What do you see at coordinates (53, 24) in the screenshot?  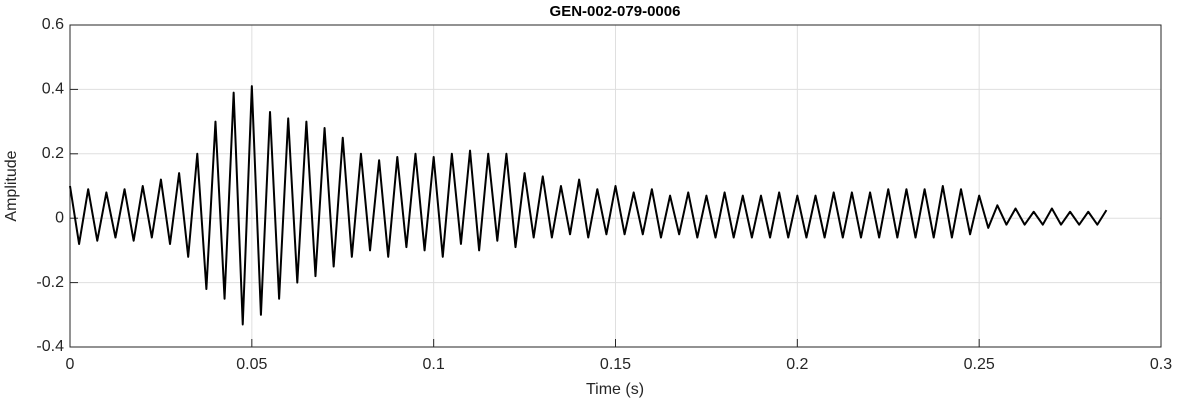 I see `y-tick-label: 0.6` at bounding box center [53, 24].